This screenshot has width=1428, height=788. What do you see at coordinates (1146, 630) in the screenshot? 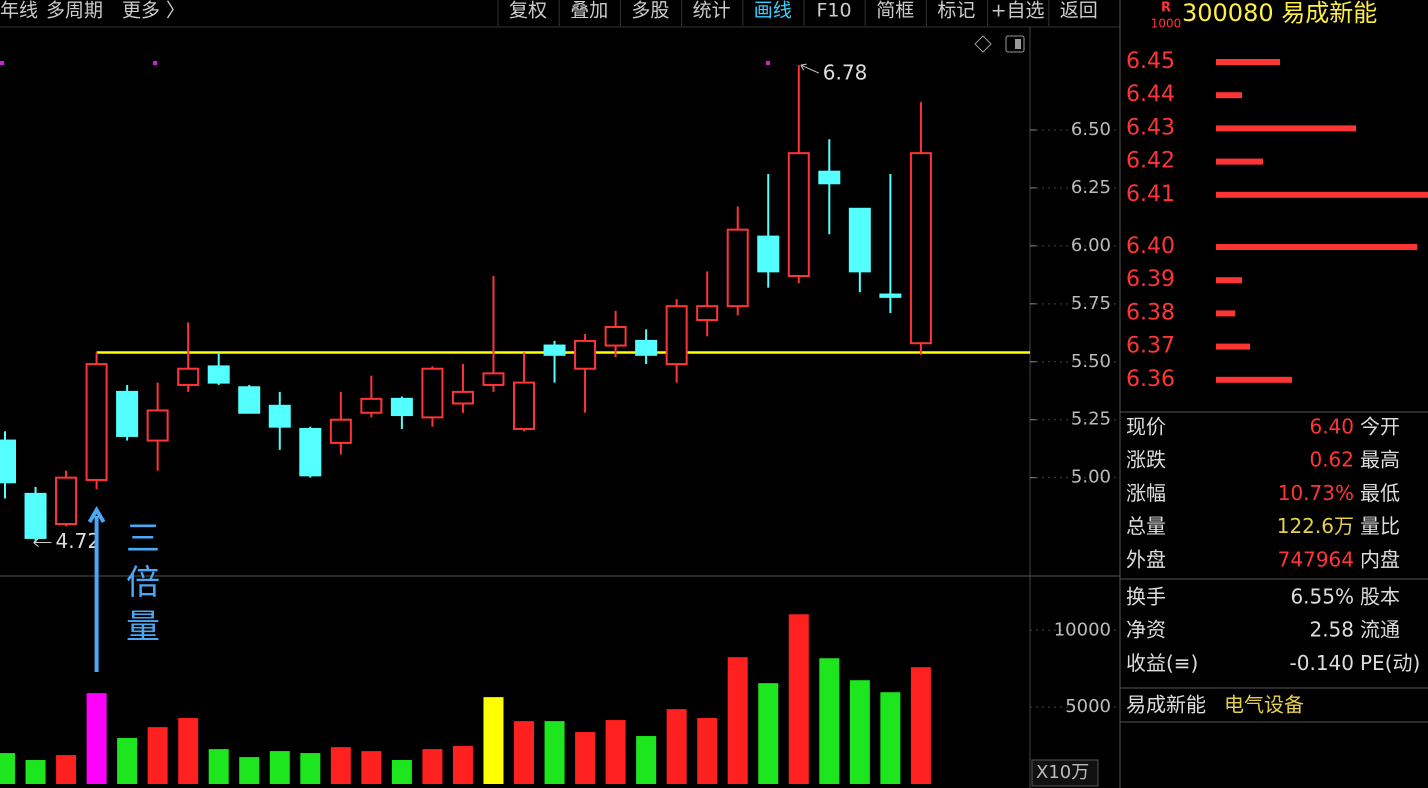
I see `quote-label: 净资` at bounding box center [1146, 630].